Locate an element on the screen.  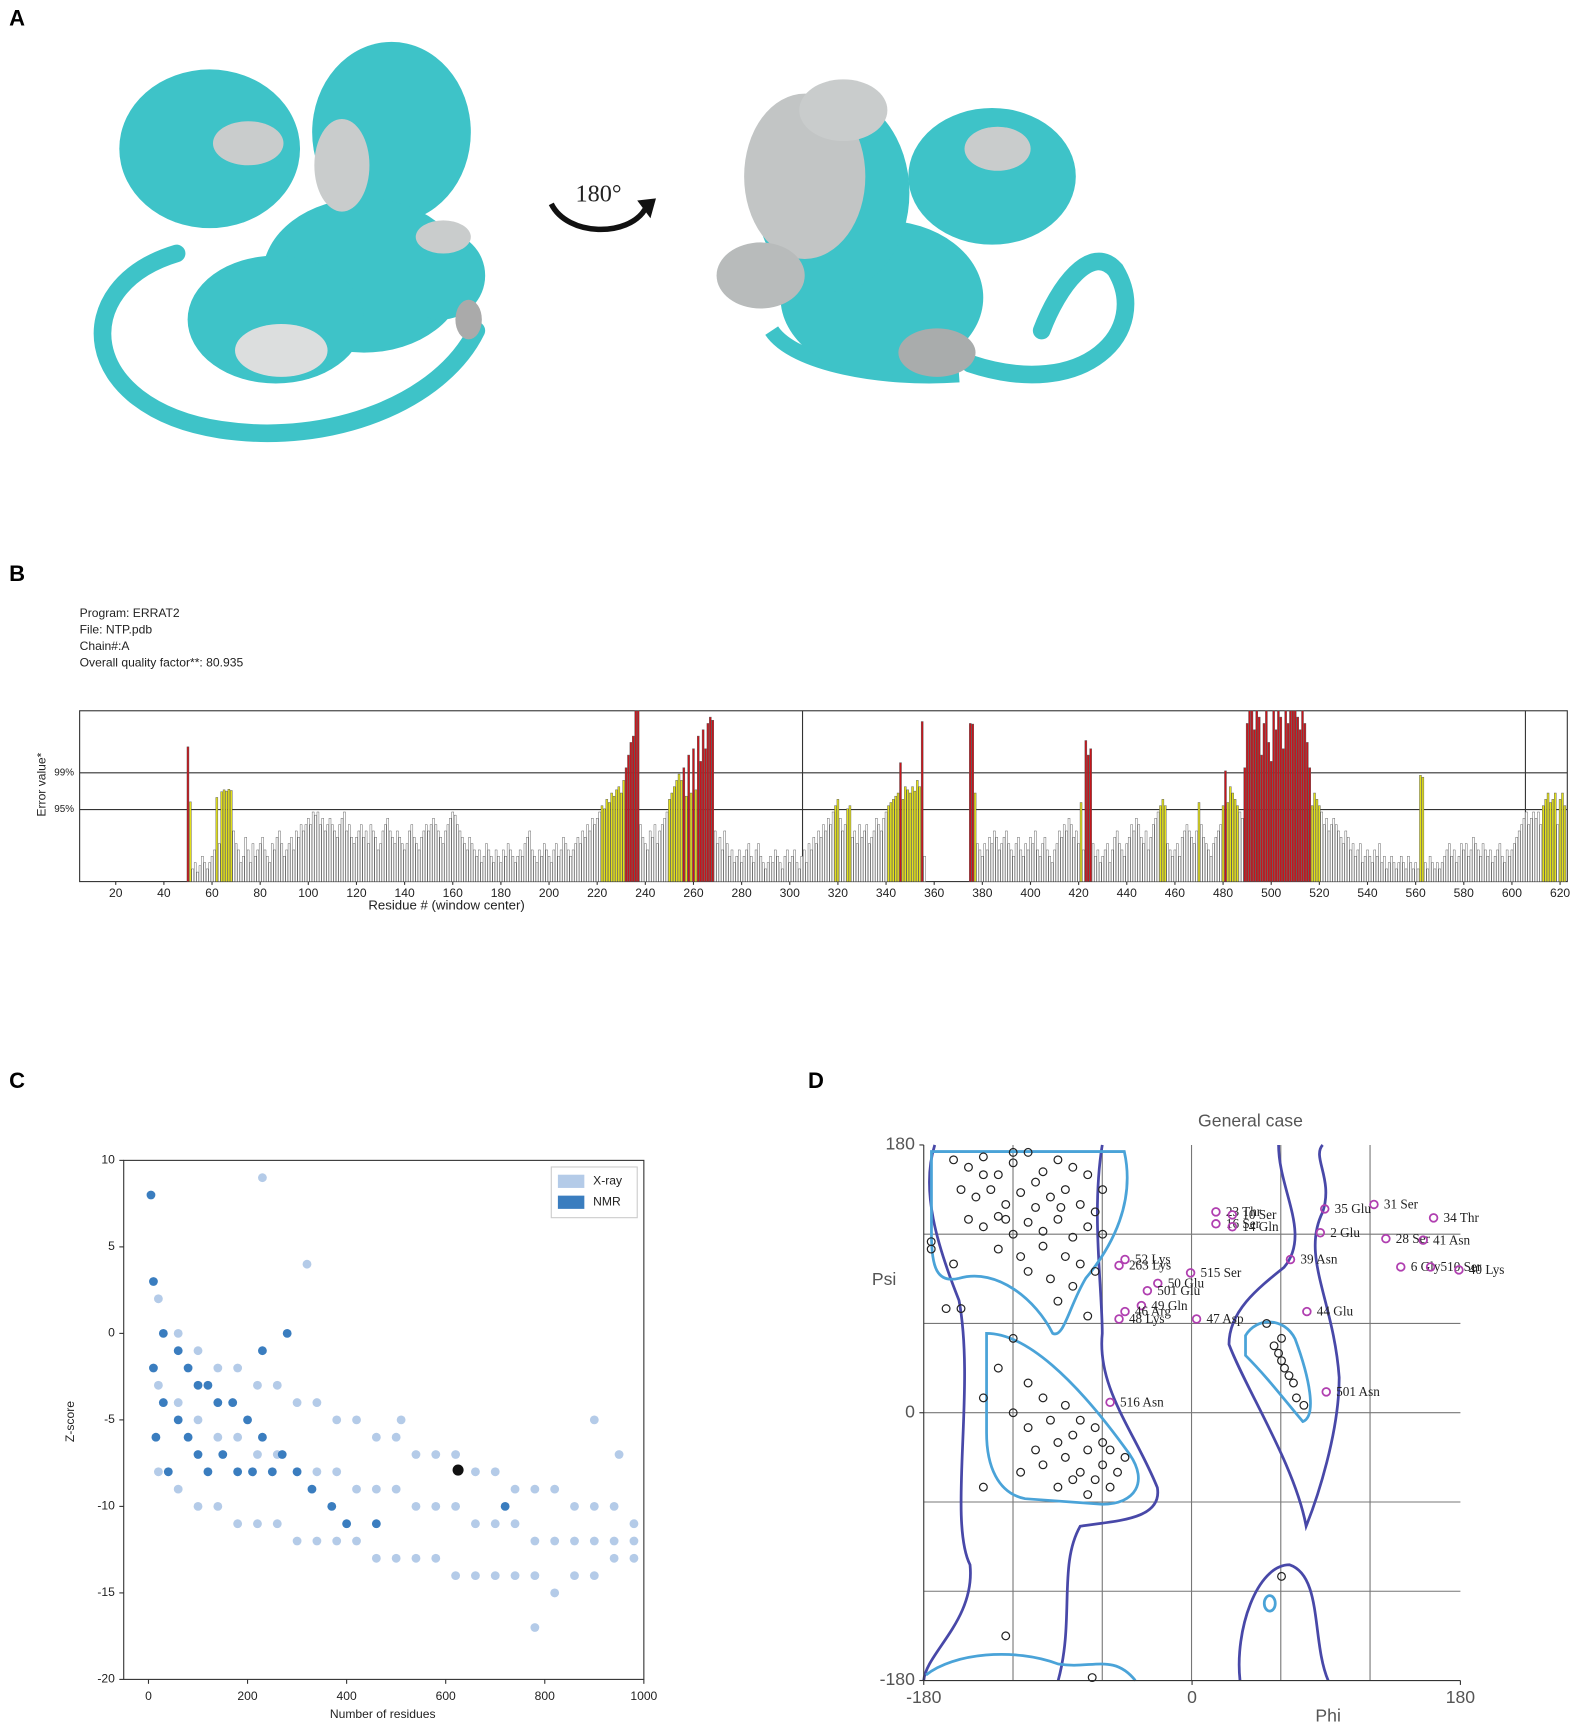
point-label: 39 Asn is located at coordinates (1318, 1259).